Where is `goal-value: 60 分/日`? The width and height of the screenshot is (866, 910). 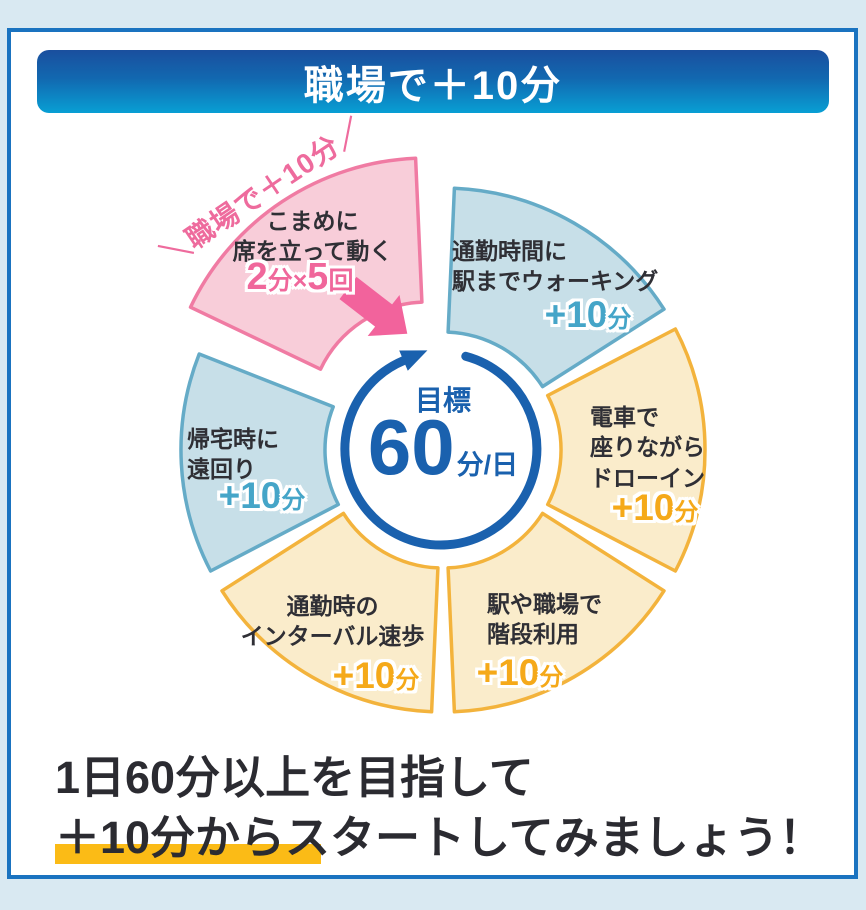 goal-value: 60 分/日 is located at coordinates (443, 447).